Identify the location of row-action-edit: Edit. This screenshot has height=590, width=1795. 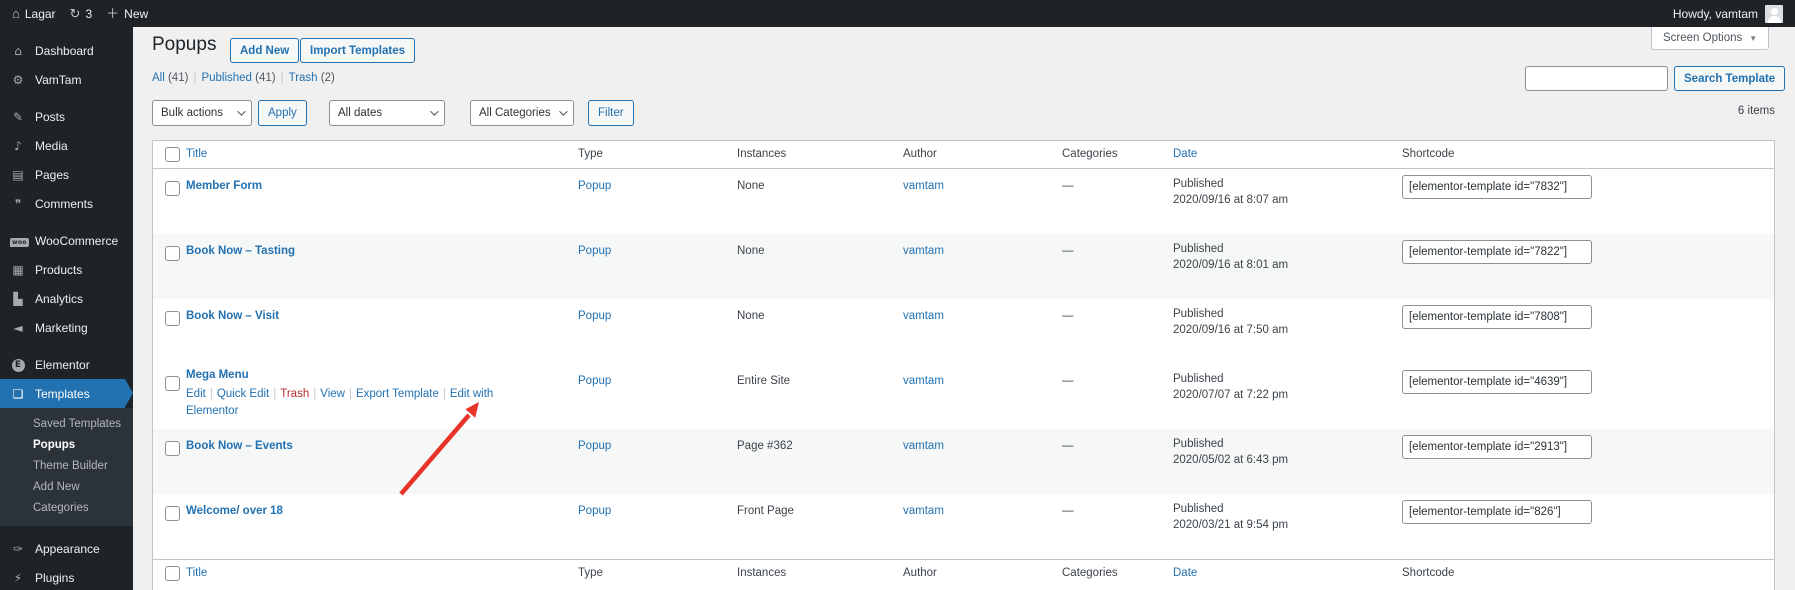
(196, 394).